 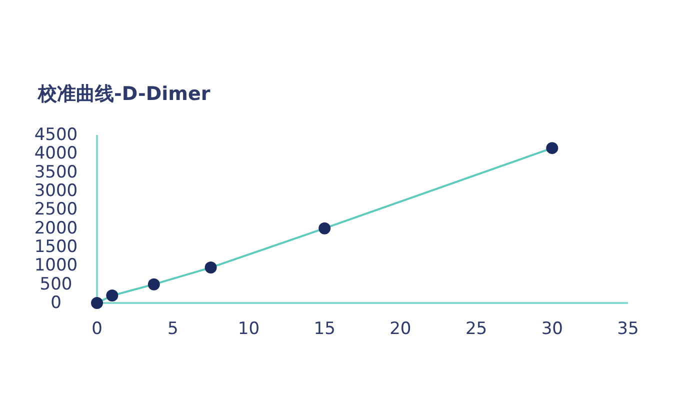 What do you see at coordinates (172, 329) in the screenshot?
I see `x-tick-label: 5` at bounding box center [172, 329].